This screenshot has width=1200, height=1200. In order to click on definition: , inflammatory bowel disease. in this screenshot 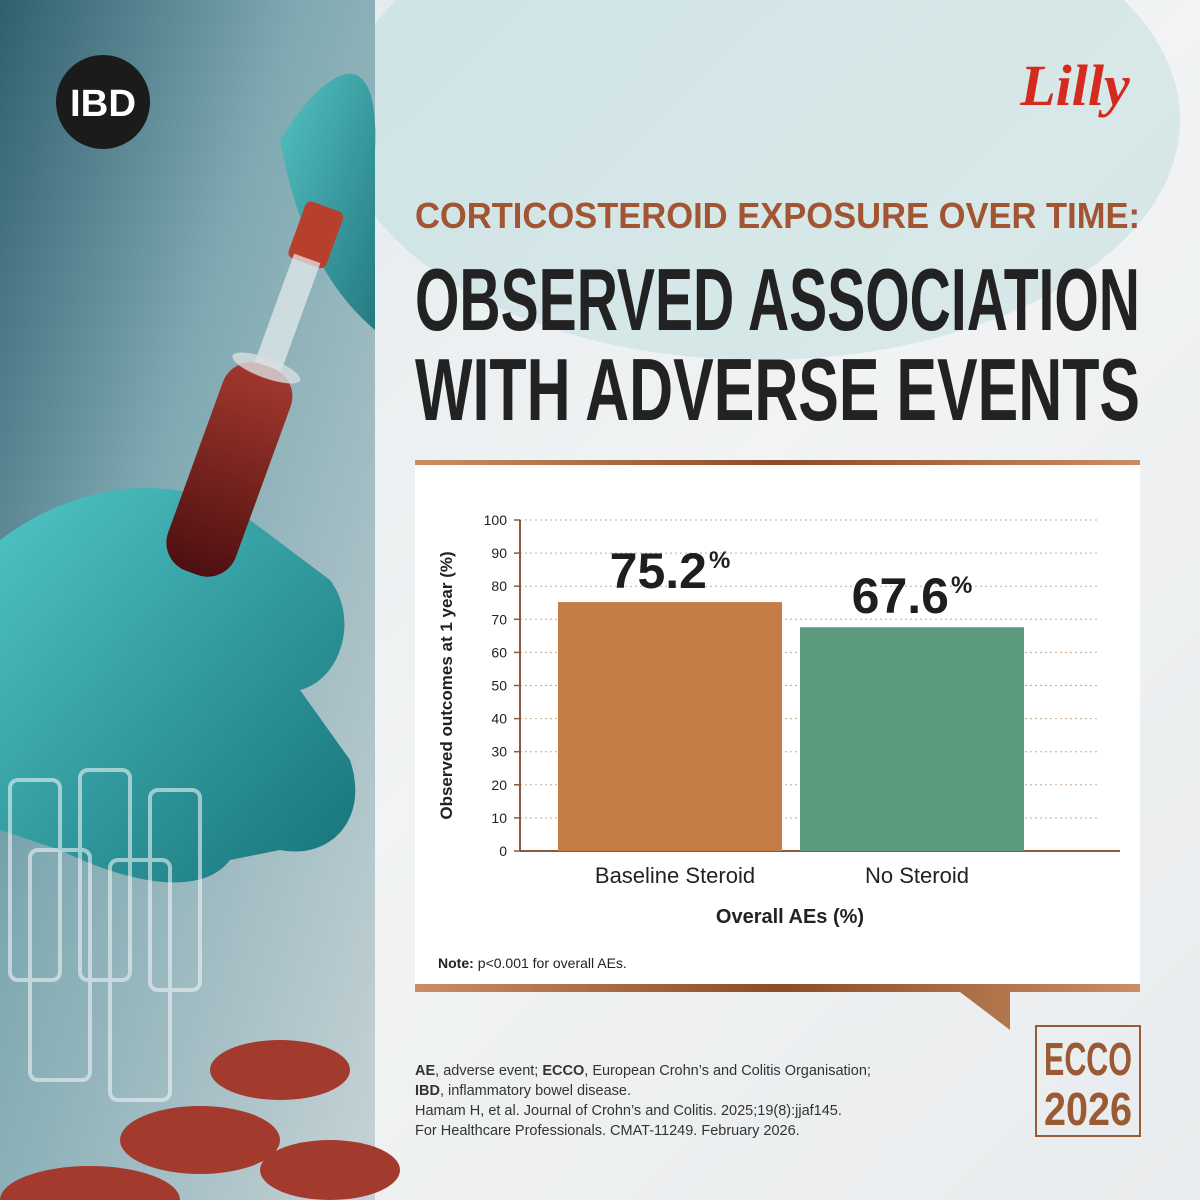, I will do `click(535, 1091)`.